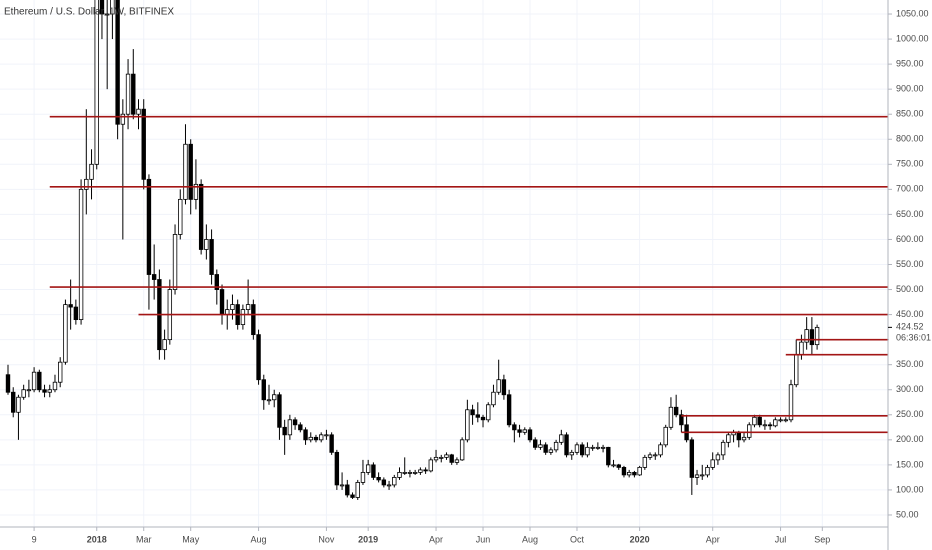  Describe the element at coordinates (910, 189) in the screenshot. I see `y-tick-label: 700.00` at that location.